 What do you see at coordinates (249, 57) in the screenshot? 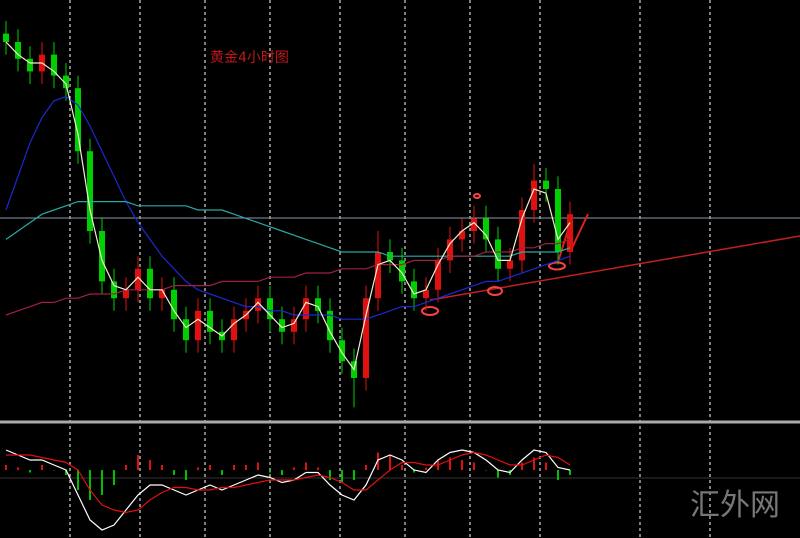
I see `chart-title: 黄金4小时图` at bounding box center [249, 57].